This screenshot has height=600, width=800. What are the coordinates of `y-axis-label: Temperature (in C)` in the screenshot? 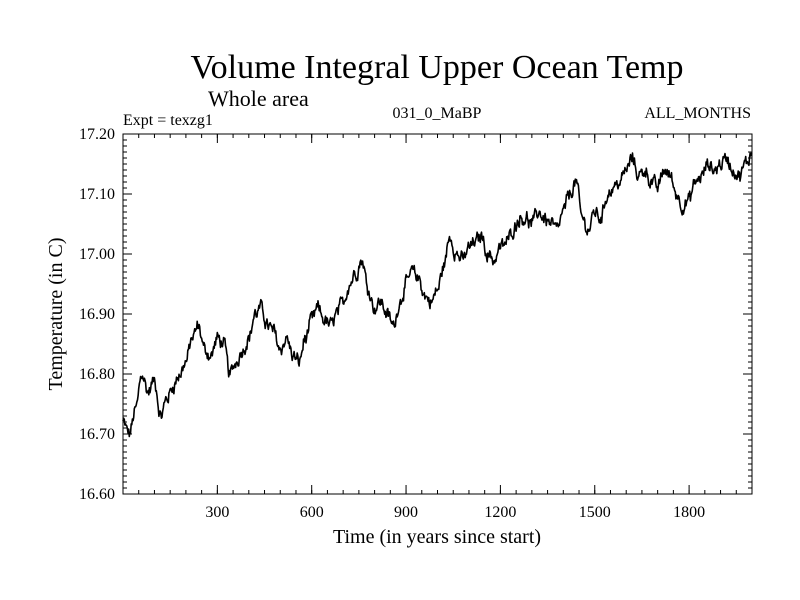 It's located at (56, 314).